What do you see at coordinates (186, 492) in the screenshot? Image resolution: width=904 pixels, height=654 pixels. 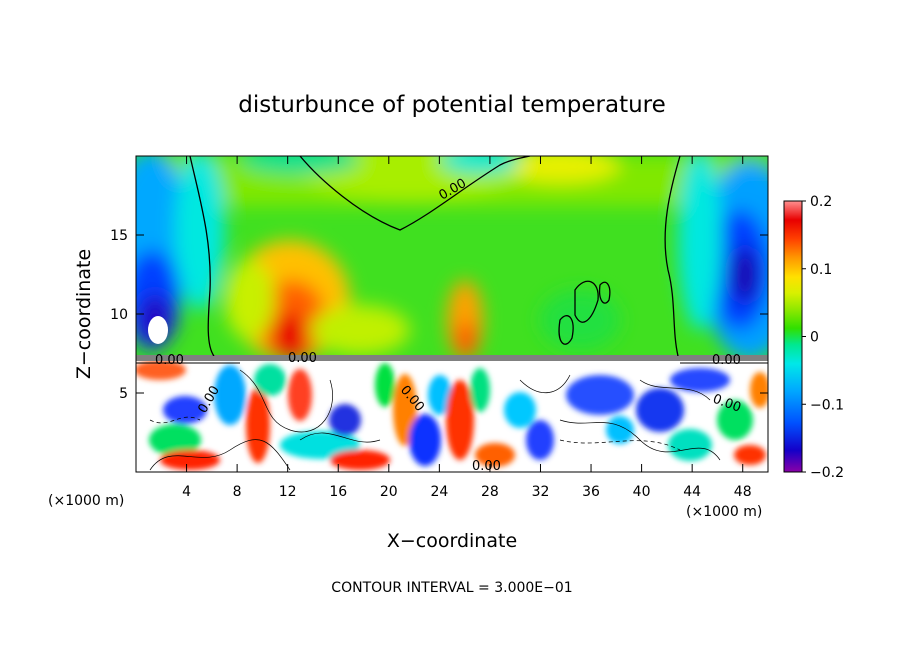 I see `x-tick-label: 4` at bounding box center [186, 492].